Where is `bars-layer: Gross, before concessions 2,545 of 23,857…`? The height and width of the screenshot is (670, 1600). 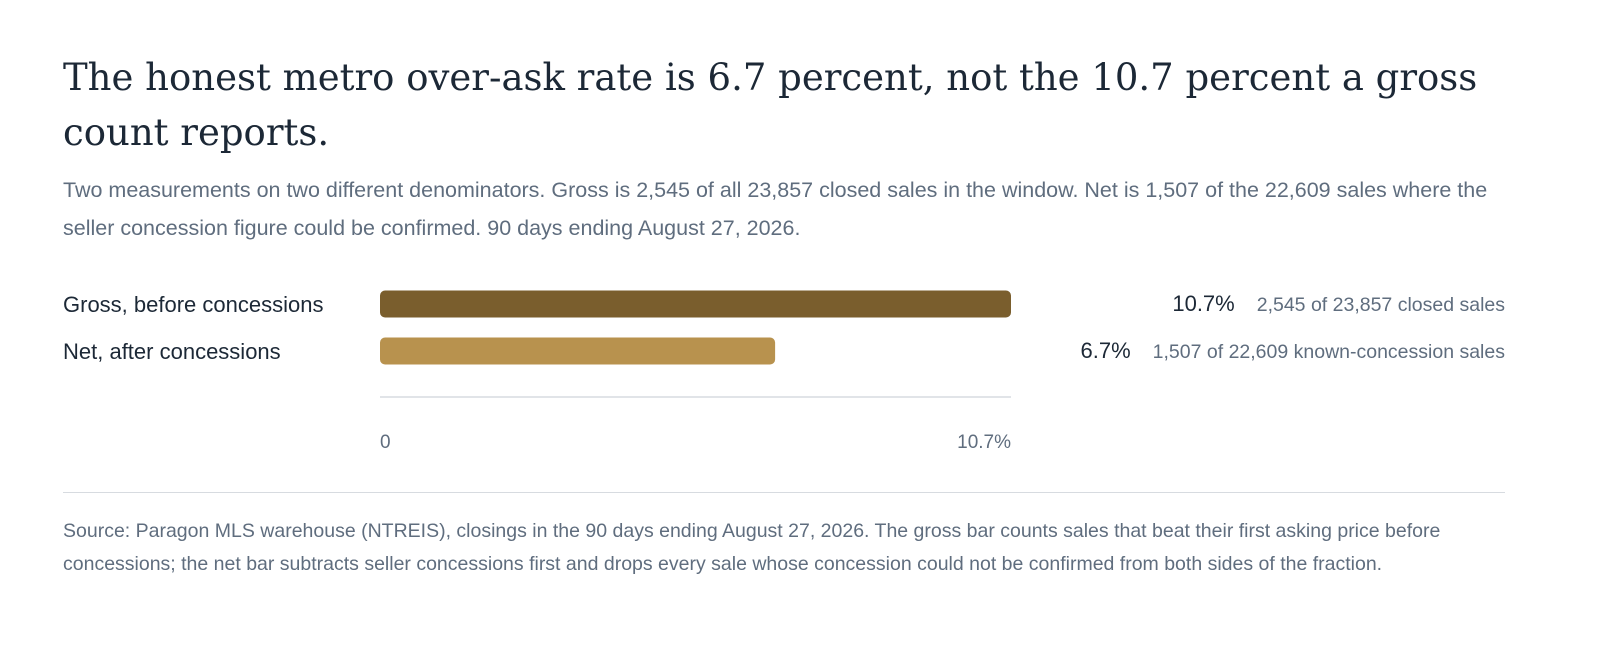 bars-layer: Gross, before concessions 2,545 of 23,857… is located at coordinates (784, 327).